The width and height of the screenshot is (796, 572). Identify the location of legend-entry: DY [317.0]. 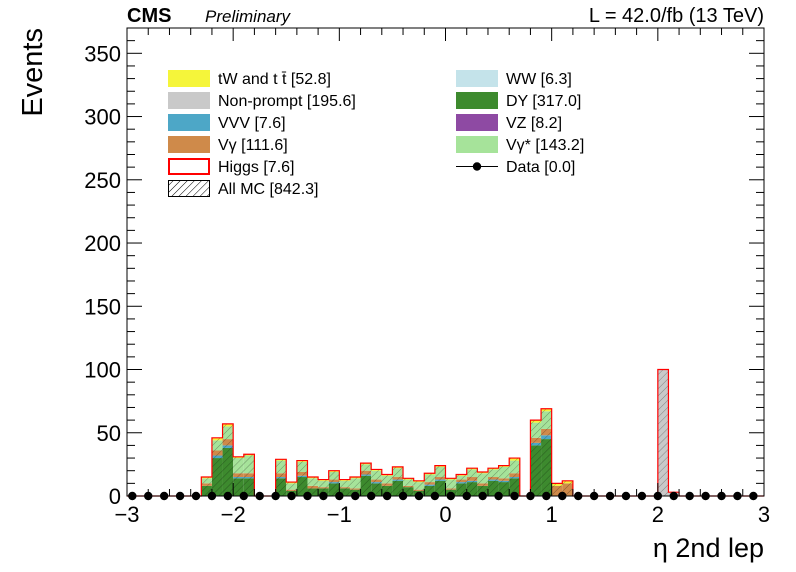
(518, 101).